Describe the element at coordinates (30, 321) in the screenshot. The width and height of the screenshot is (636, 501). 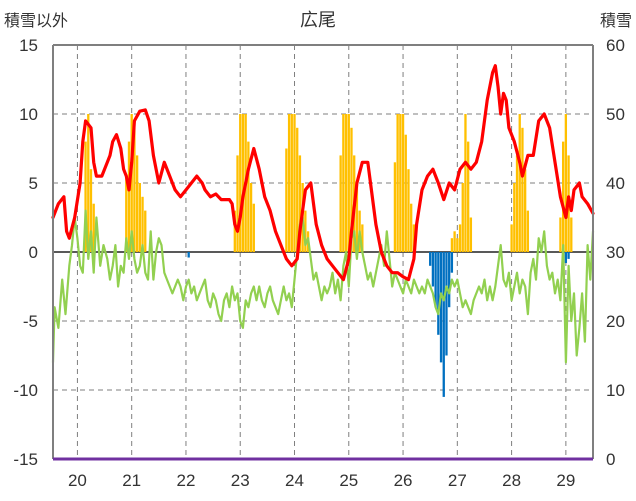
I see `left-tick-label: -5` at that location.